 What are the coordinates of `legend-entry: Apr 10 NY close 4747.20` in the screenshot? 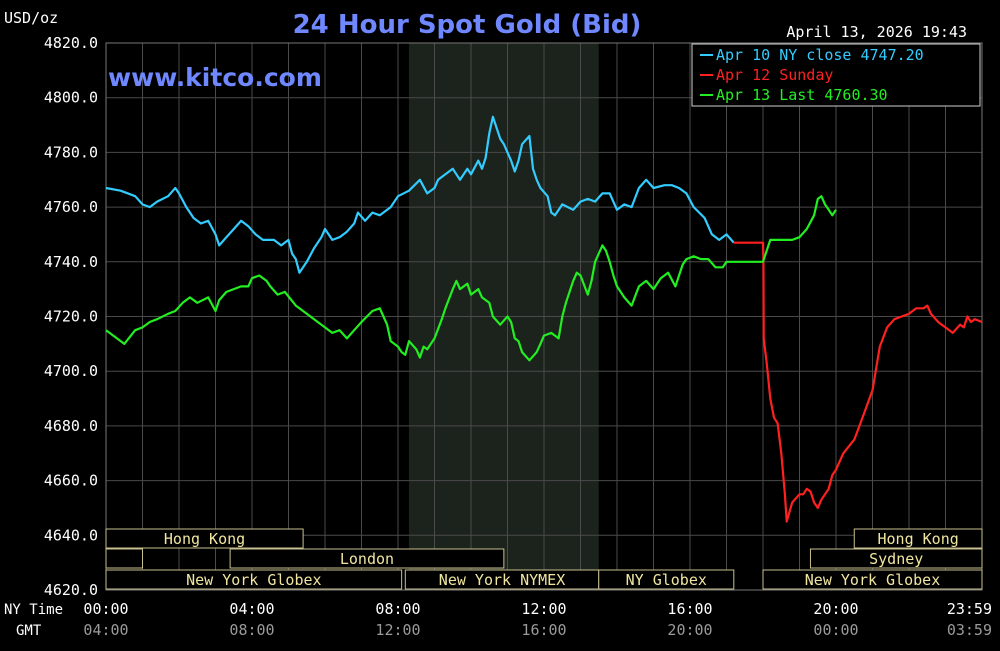 It's located at (820, 55).